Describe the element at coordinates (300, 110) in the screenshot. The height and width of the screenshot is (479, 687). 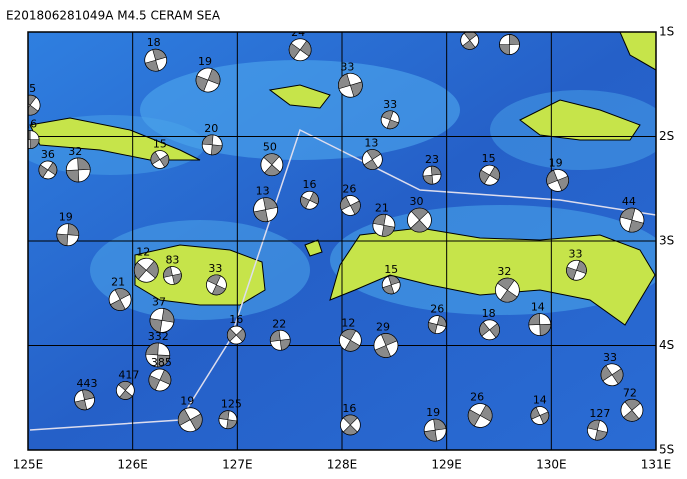
I see `shelf` at that location.